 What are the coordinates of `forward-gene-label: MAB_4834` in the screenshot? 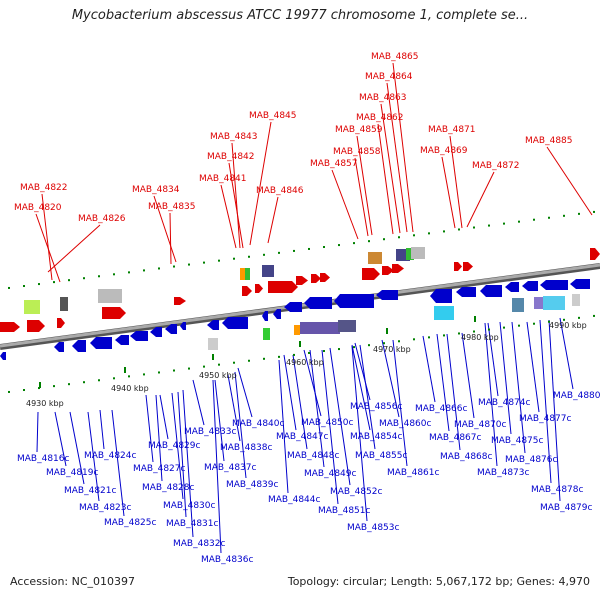 It's located at (156, 190).